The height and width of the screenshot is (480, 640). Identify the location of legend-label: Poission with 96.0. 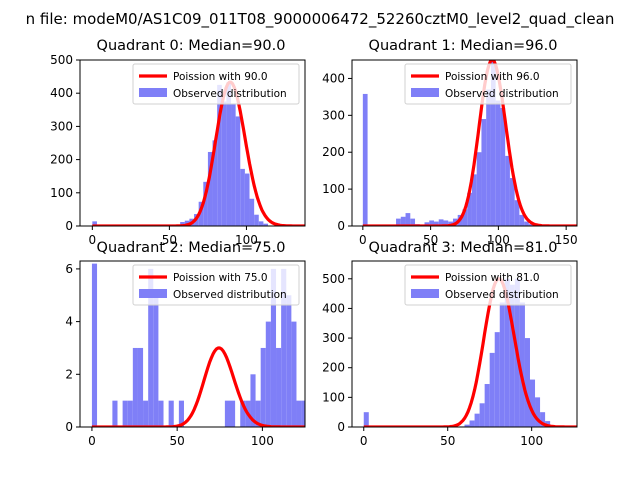
(492, 77).